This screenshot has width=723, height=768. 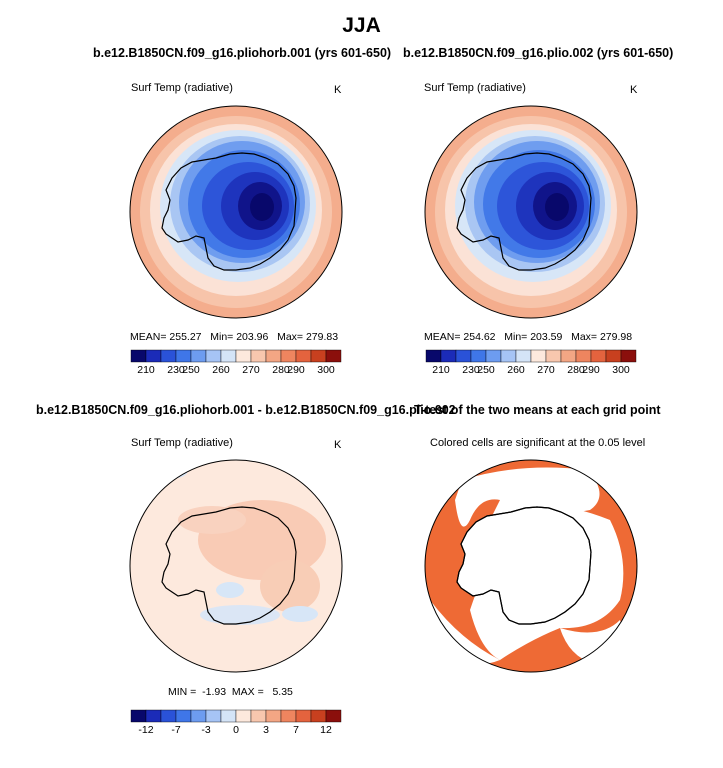 I want to click on variable-label-bottom-left: Surf Temp (radiative), so click(x=182, y=443).